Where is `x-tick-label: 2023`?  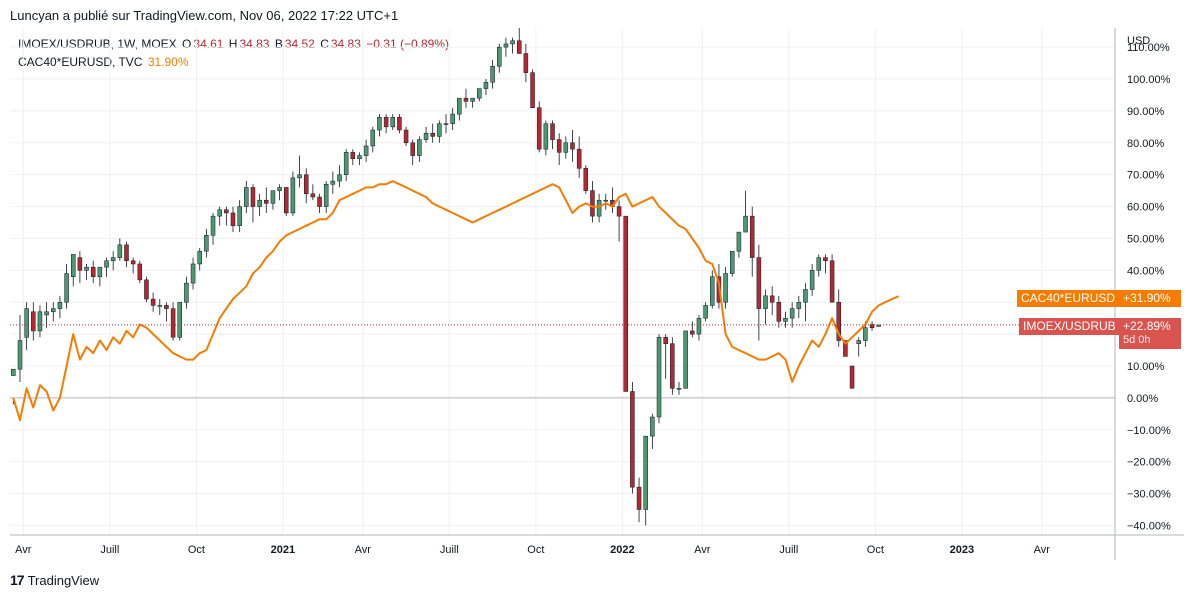
x-tick-label: 2023 is located at coordinates (962, 550).